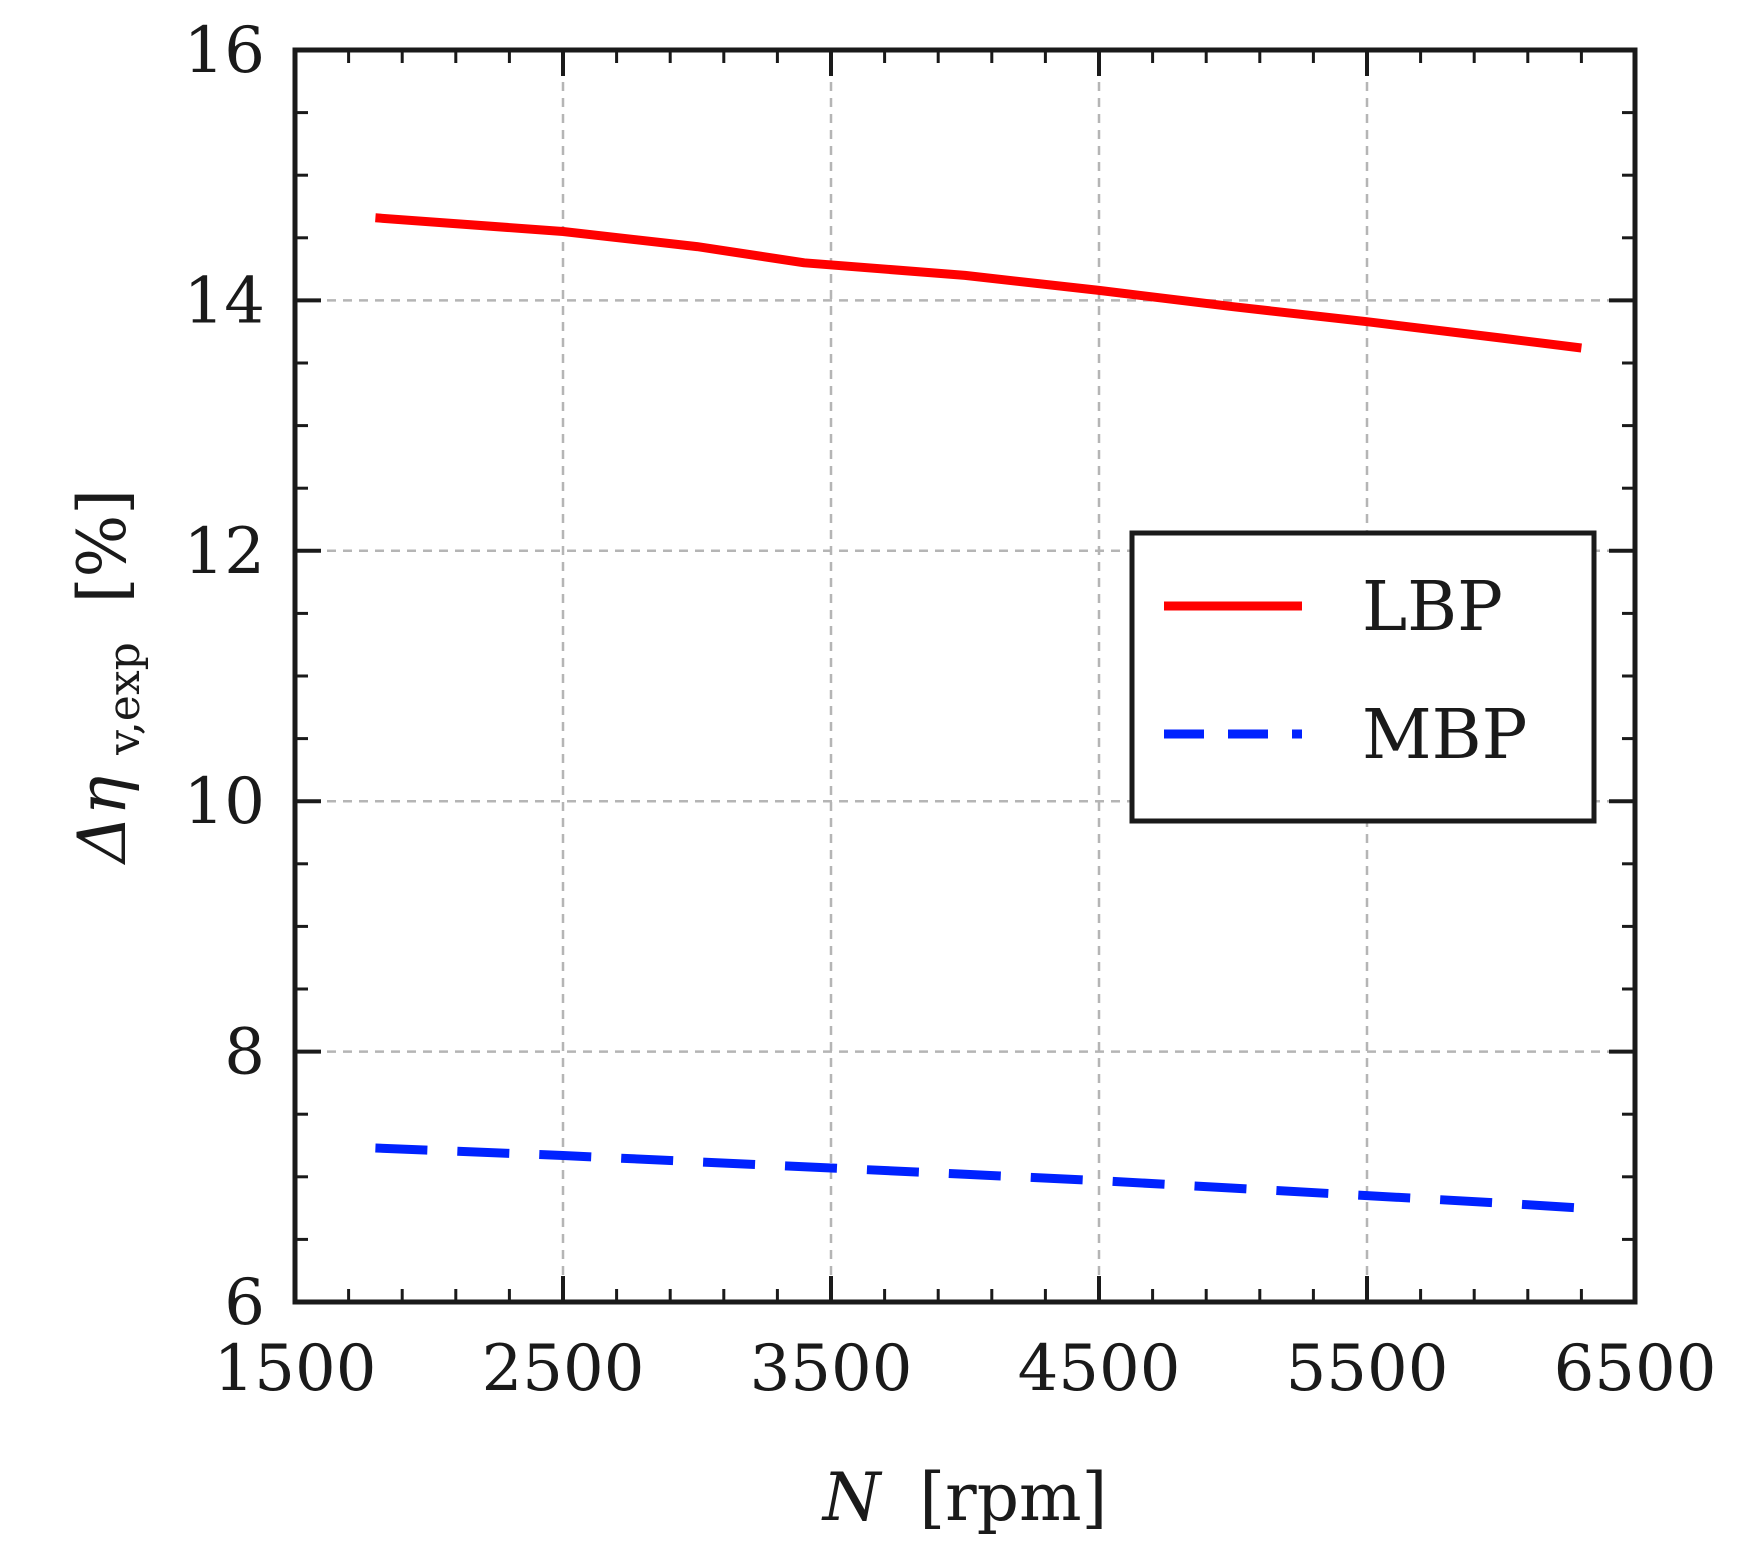  I want to click on y-axis-label: Δη v,exp [%], so click(109, 677).